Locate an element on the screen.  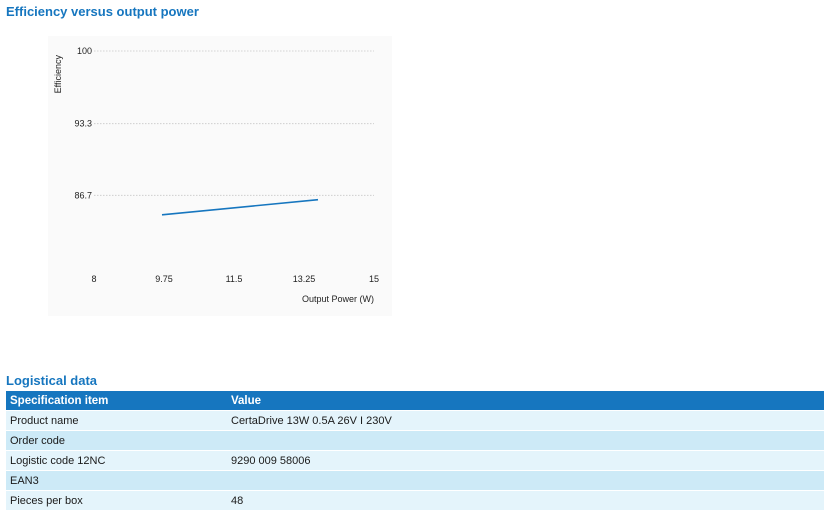
header-specification-item: Specification item is located at coordinates (116, 401).